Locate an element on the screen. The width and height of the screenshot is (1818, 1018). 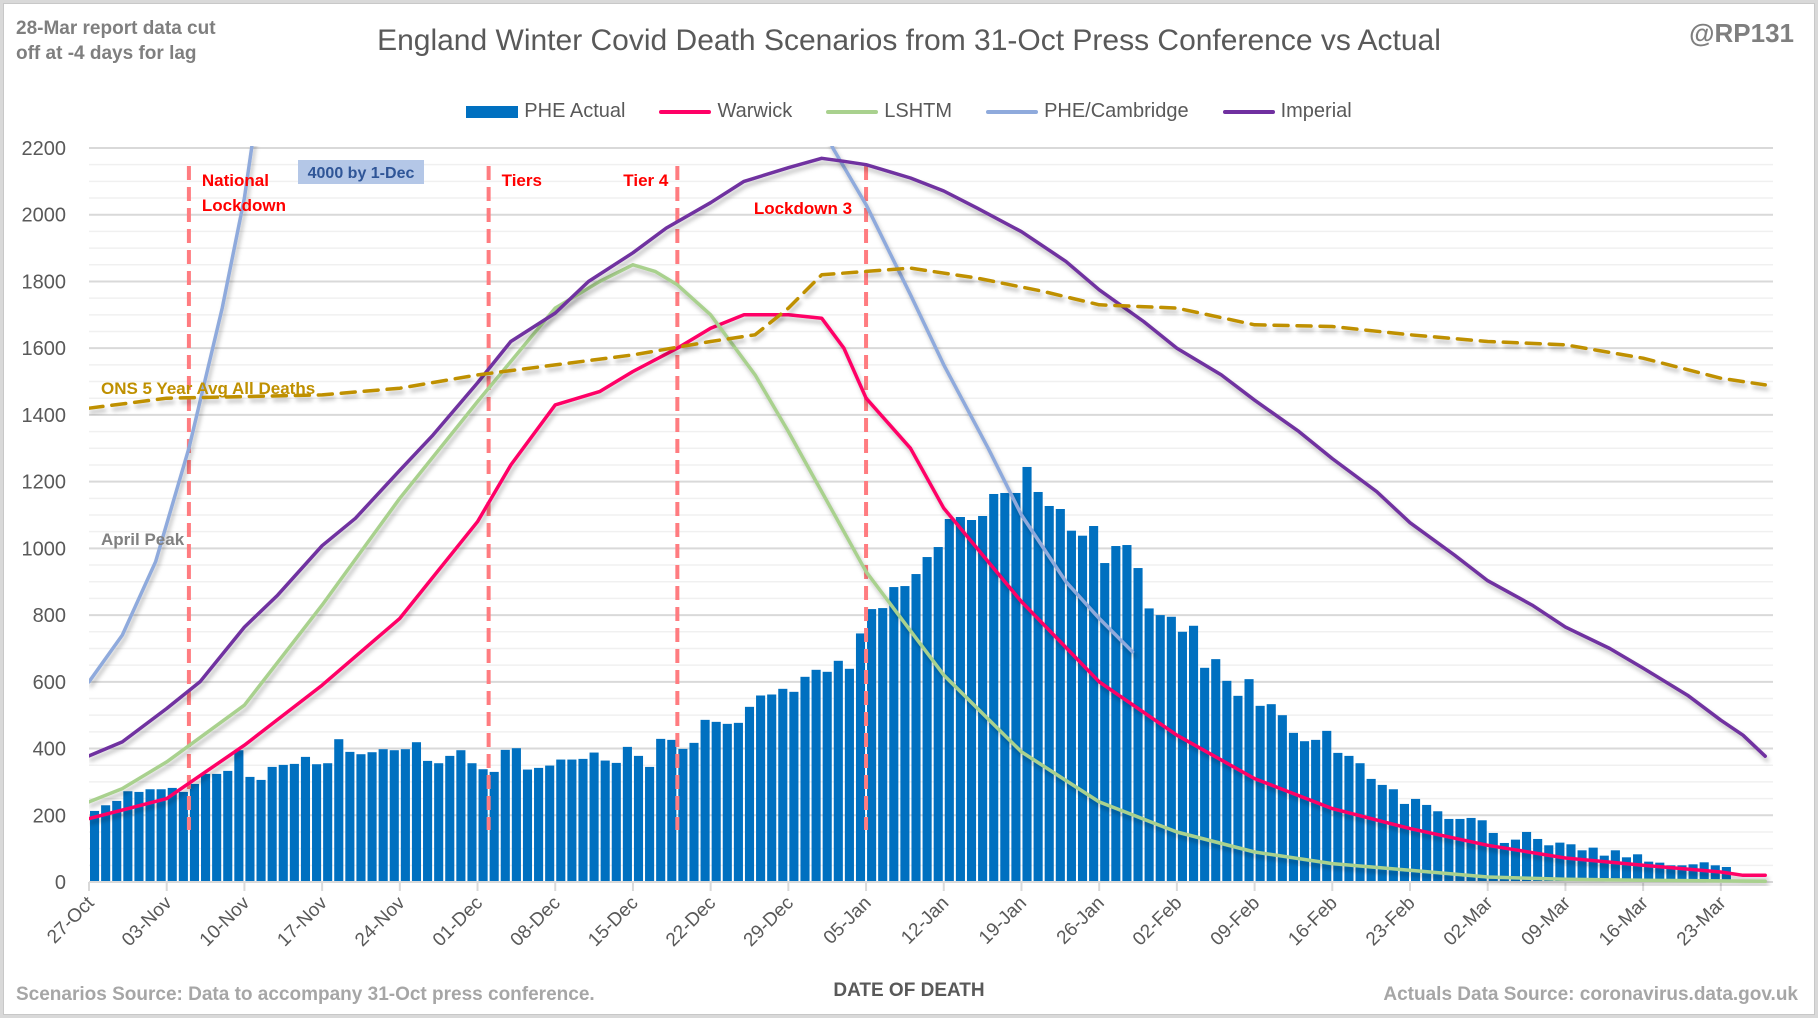
event-label-tiers: Tiers is located at coordinates (522, 180).